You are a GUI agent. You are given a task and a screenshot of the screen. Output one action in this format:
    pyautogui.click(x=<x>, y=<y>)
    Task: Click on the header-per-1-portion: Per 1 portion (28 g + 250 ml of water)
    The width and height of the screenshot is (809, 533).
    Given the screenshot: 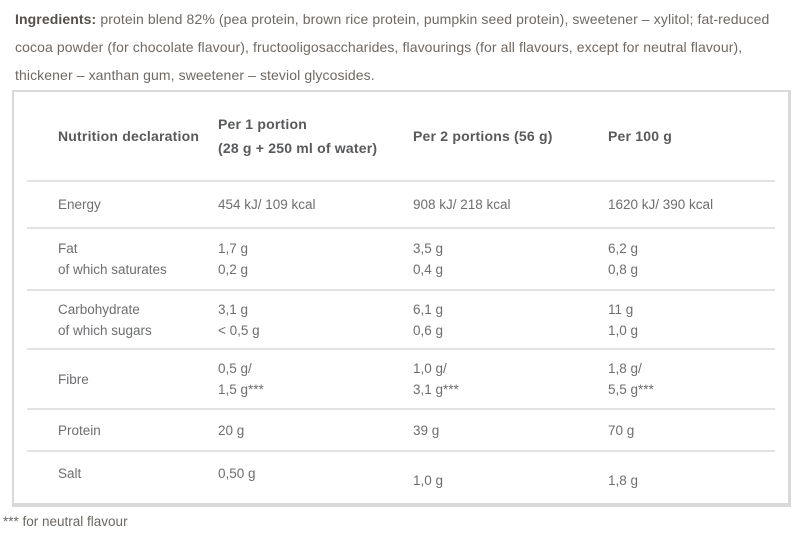 What is the action you would take?
    pyautogui.click(x=315, y=136)
    